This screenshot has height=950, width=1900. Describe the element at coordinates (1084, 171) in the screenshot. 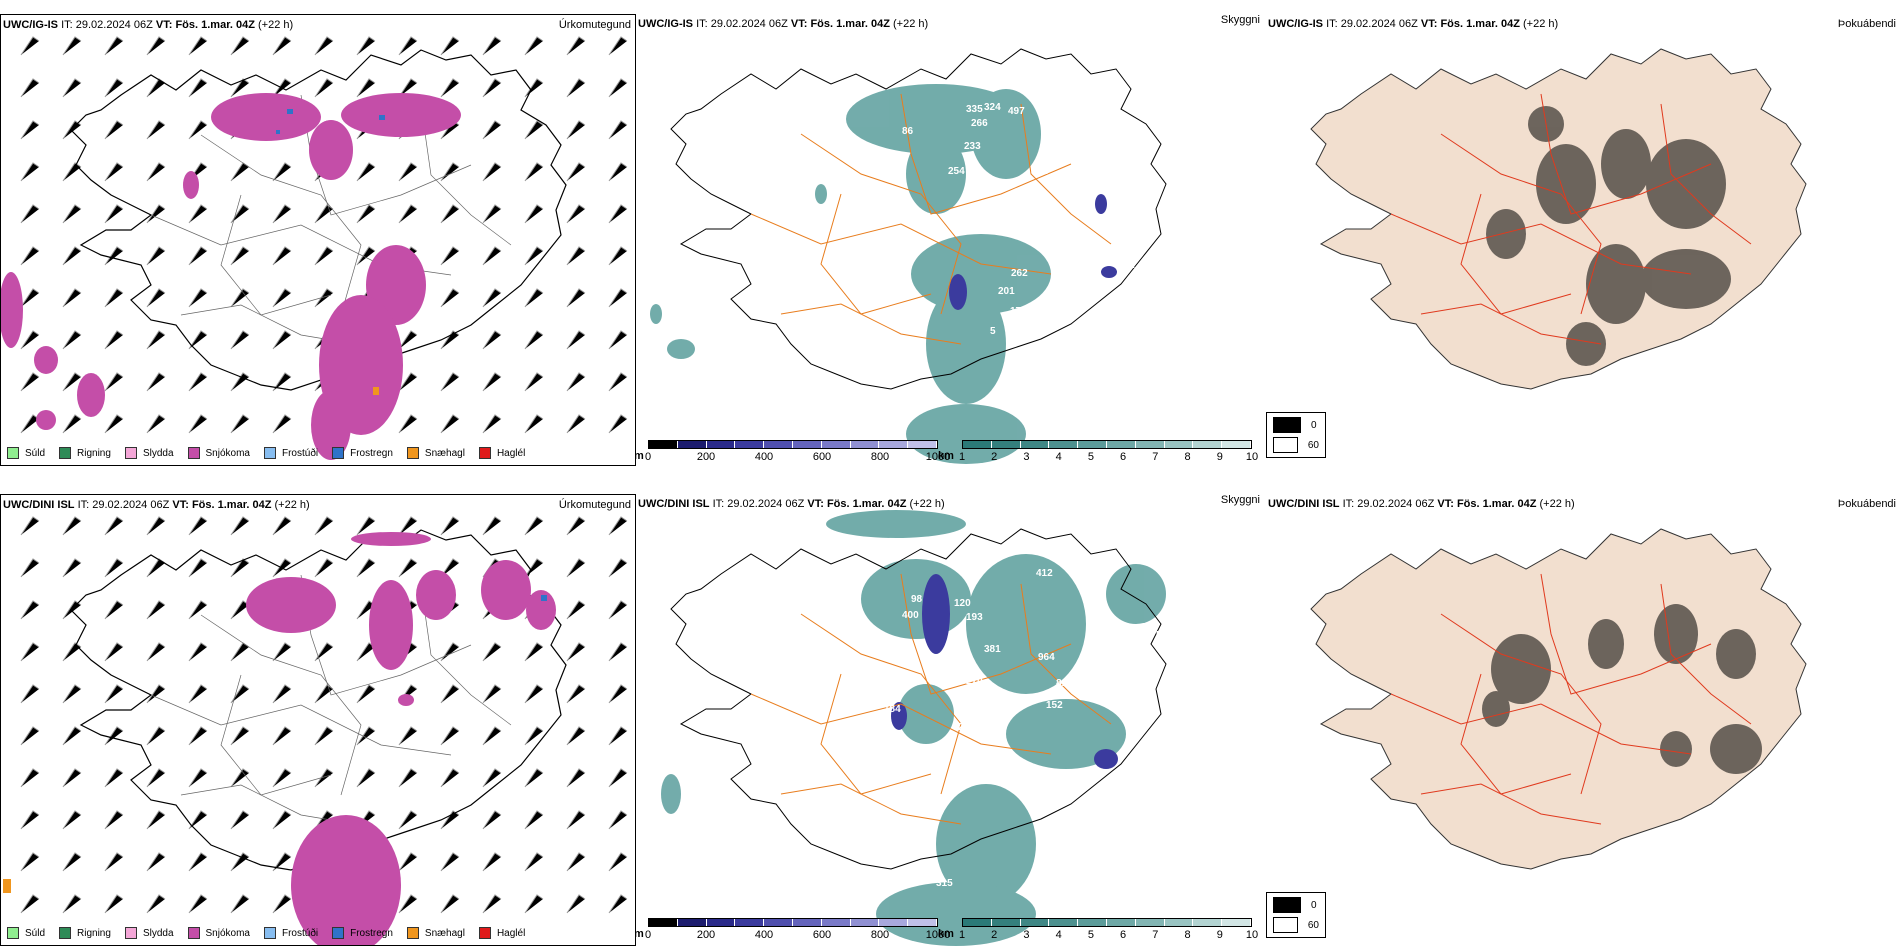

I see `visibility-label: 402` at that location.